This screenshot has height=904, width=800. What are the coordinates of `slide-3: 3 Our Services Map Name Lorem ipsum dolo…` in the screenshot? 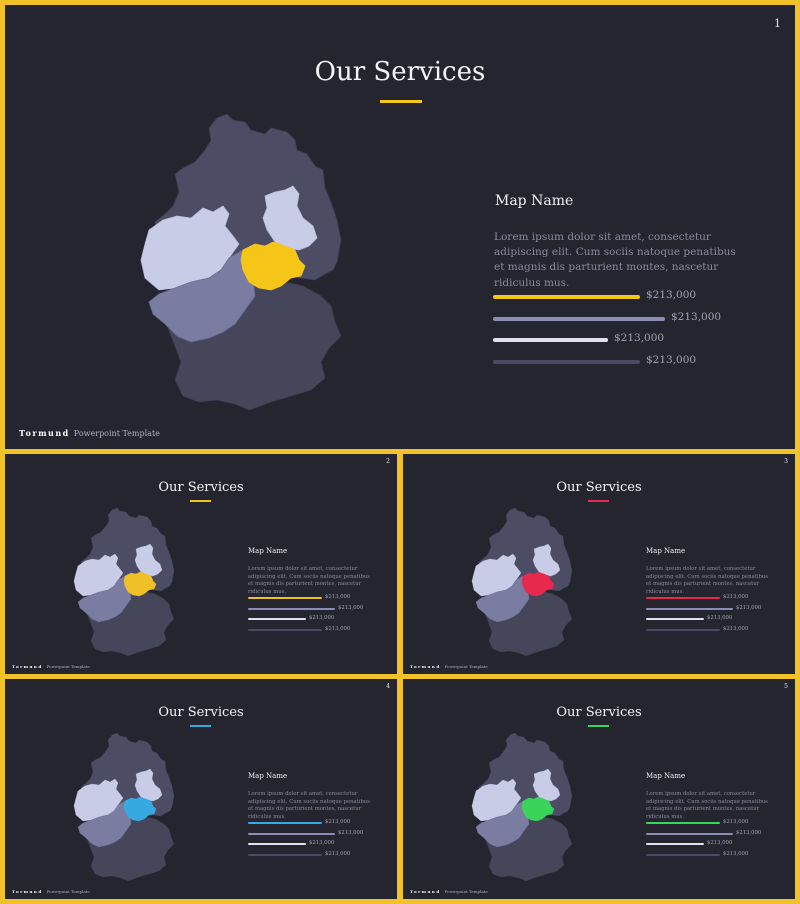 It's located at (599, 564).